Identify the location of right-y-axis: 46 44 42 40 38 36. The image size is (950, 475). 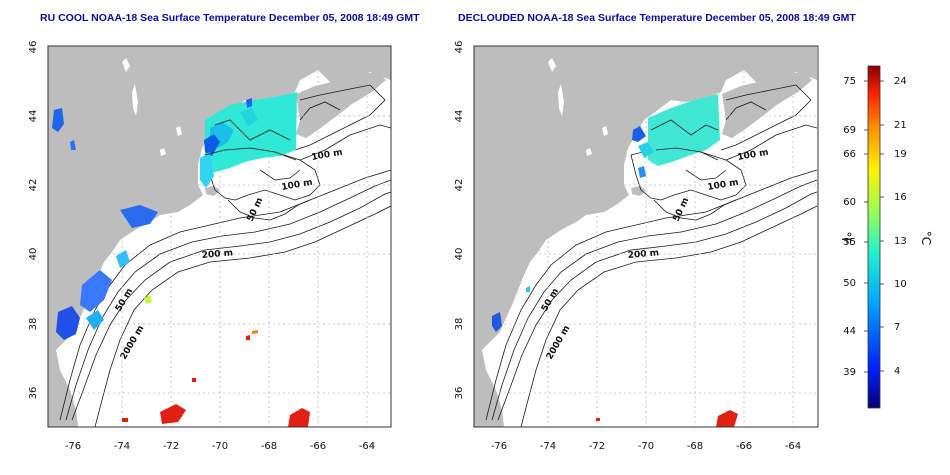
(459, 220).